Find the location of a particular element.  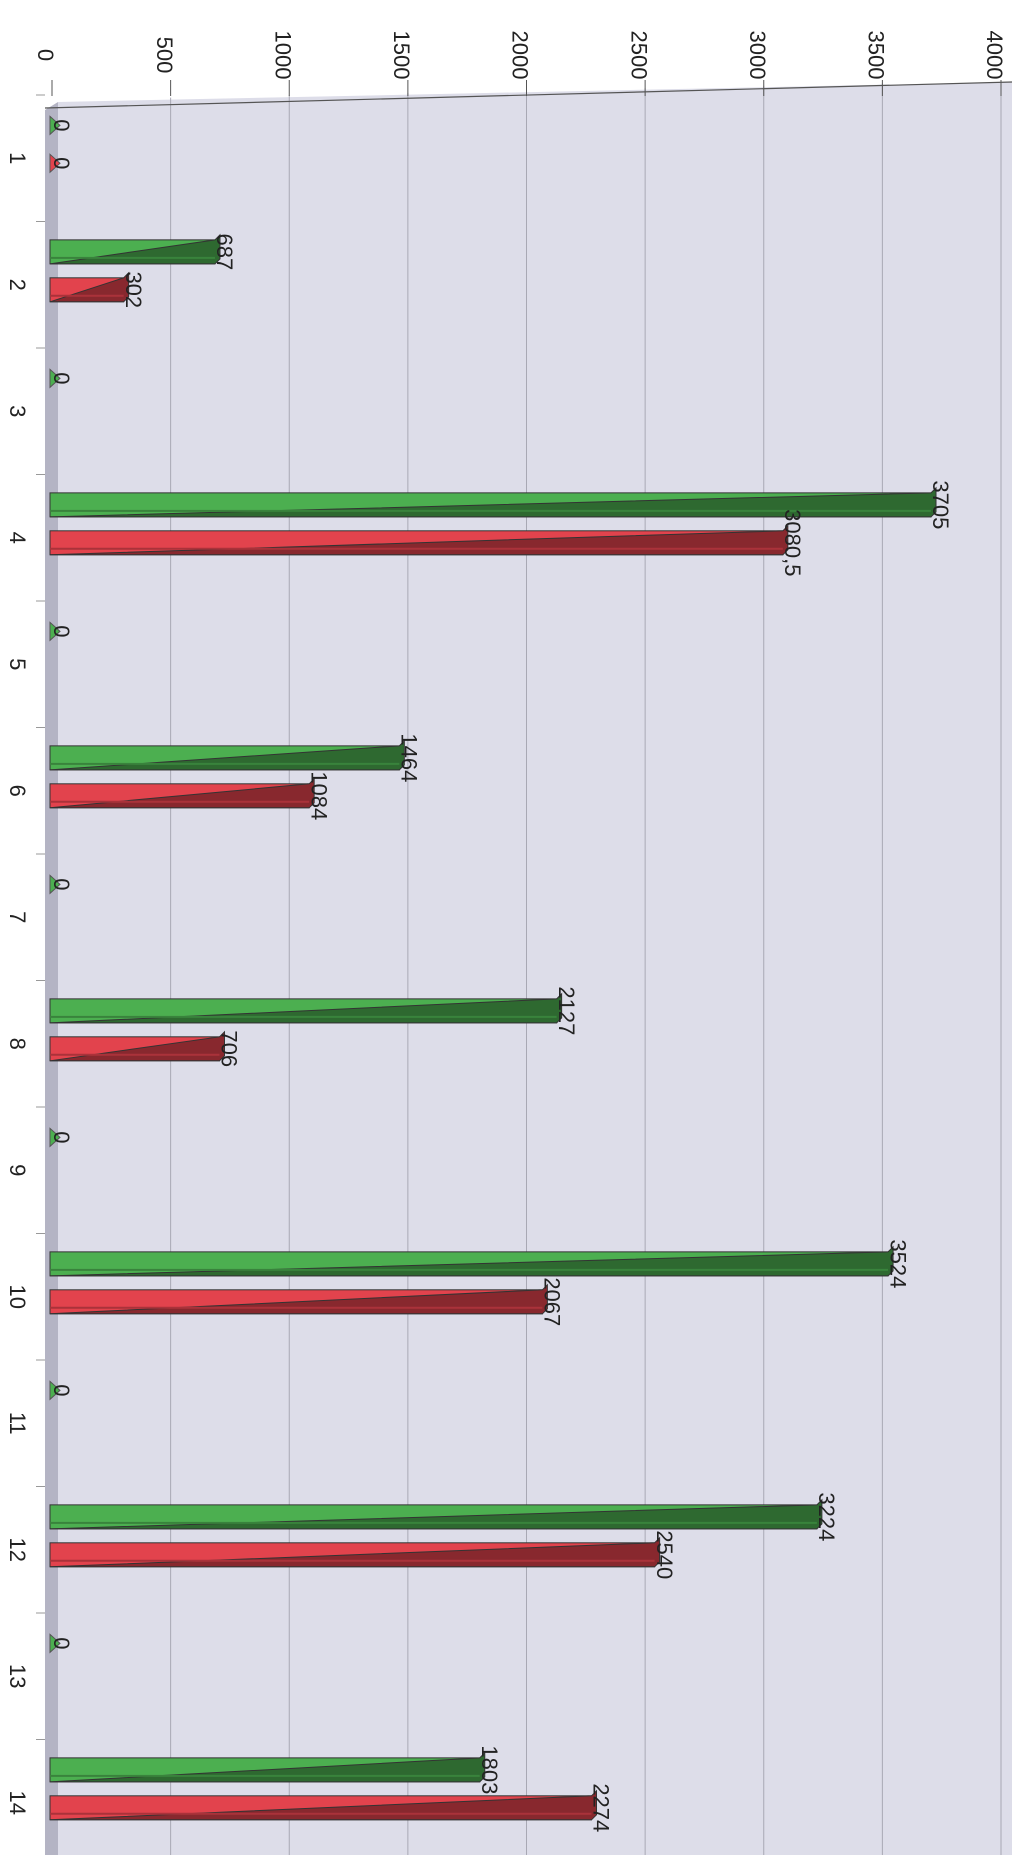

data-label: 2540 is located at coordinates (664, 1554).